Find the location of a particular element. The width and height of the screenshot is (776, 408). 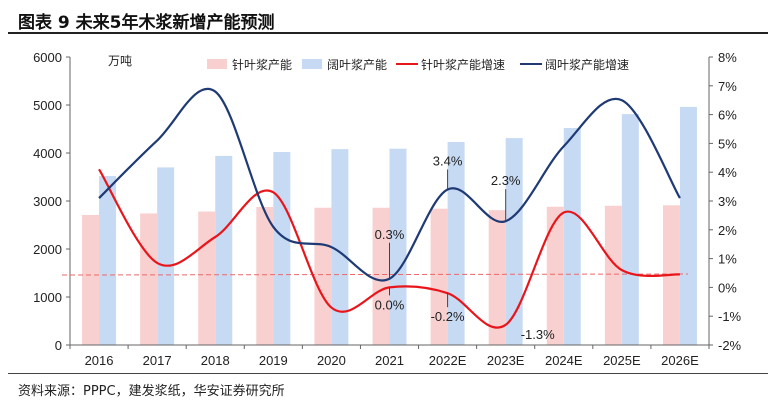

right-tick-label: 1% is located at coordinates (727, 259).